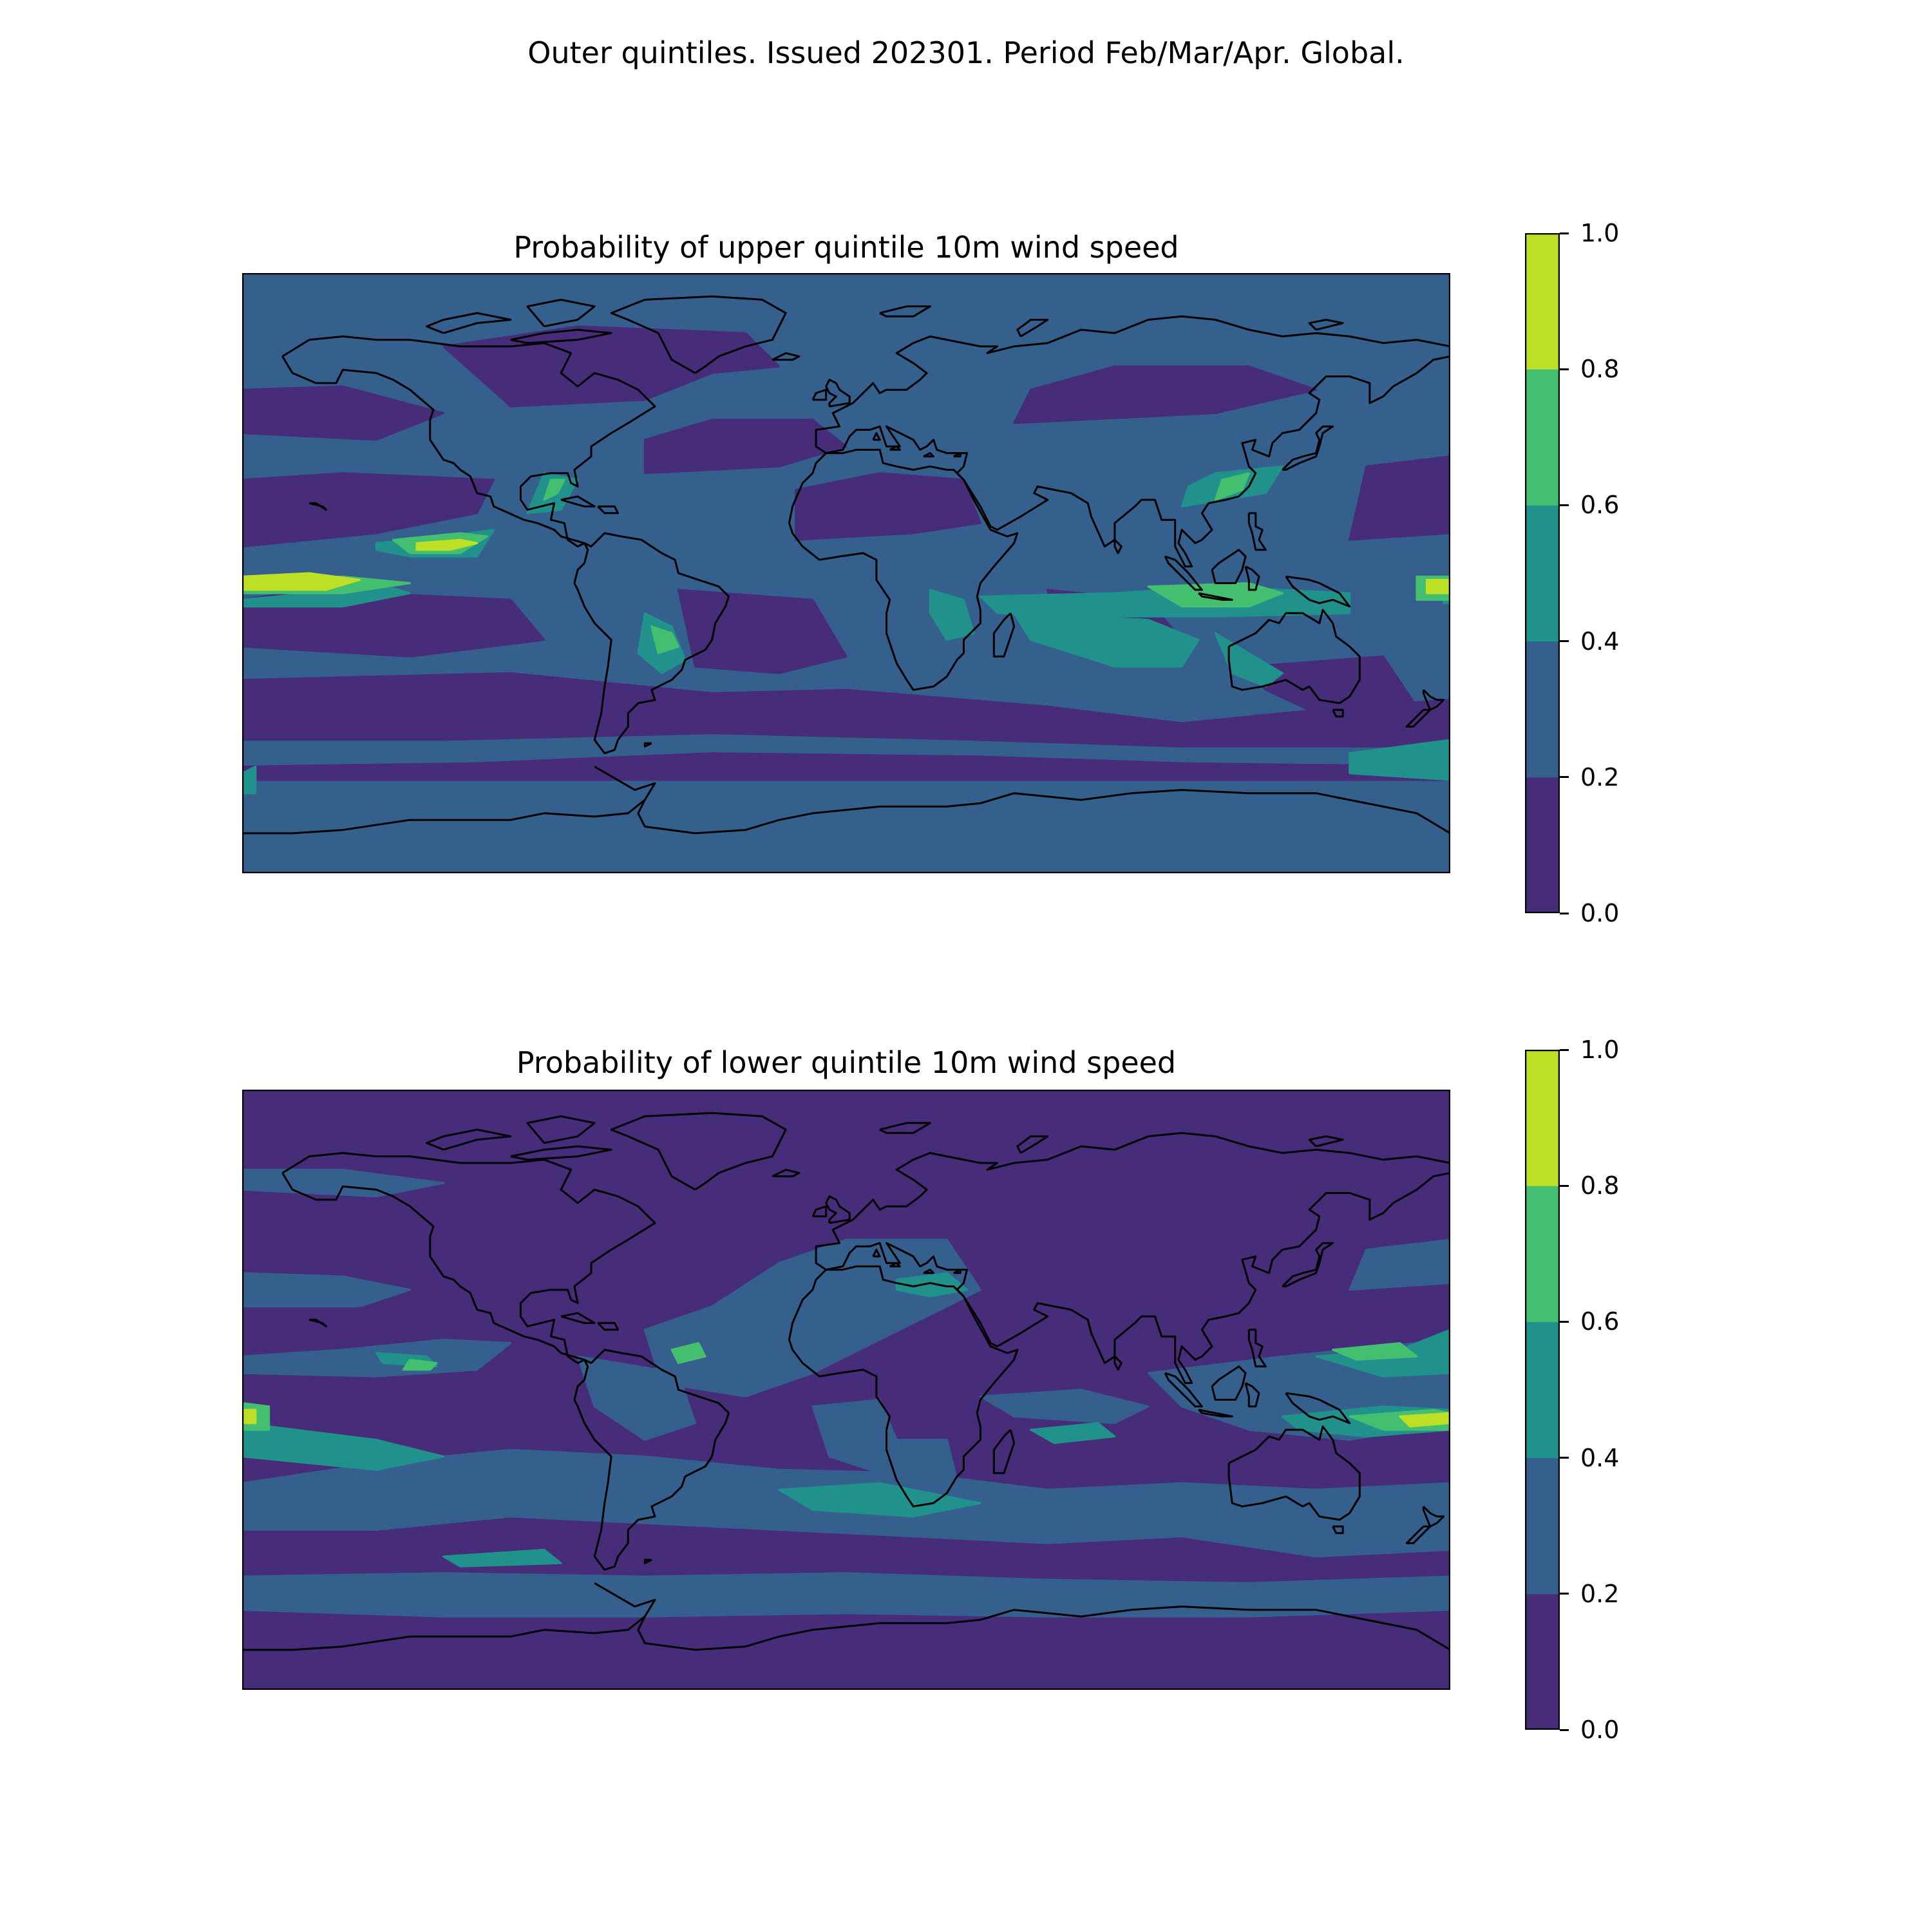 Image resolution: width=1932 pixels, height=1932 pixels. Describe the element at coordinates (1600, 641) in the screenshot. I see `colorbar-tick-label: 0.4` at that location.